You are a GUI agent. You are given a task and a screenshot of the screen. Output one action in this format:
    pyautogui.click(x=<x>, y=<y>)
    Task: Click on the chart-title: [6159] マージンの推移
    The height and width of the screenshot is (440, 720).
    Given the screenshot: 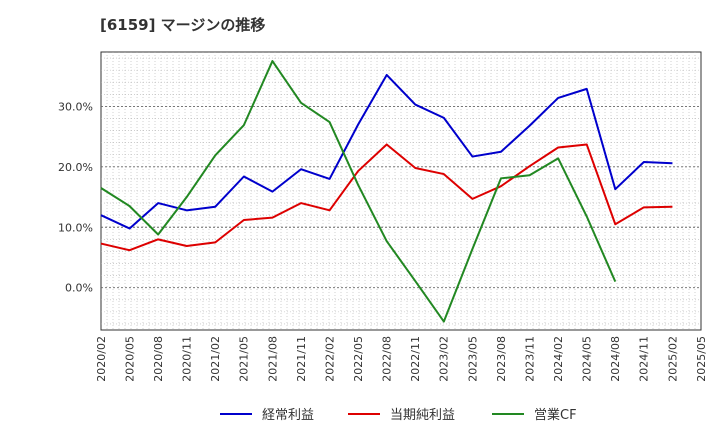 What is the action you would take?
    pyautogui.click(x=183, y=25)
    